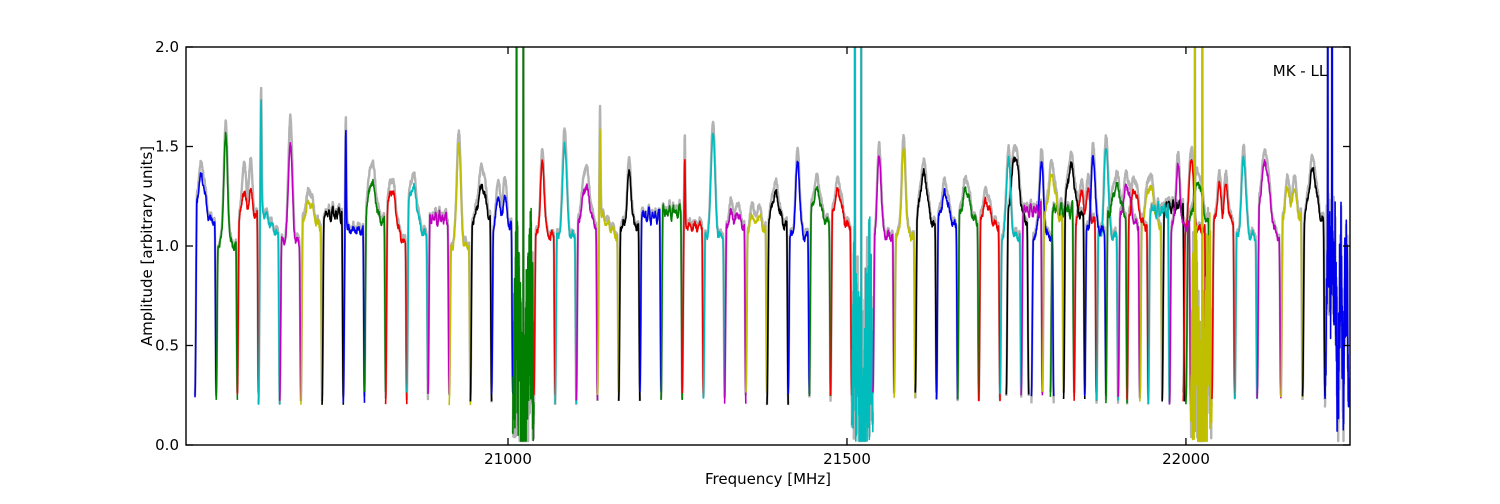 This screenshot has width=1500, height=504. Describe the element at coordinates (768, 479) in the screenshot. I see `x-axis-label: Frequency [MHz]` at that location.